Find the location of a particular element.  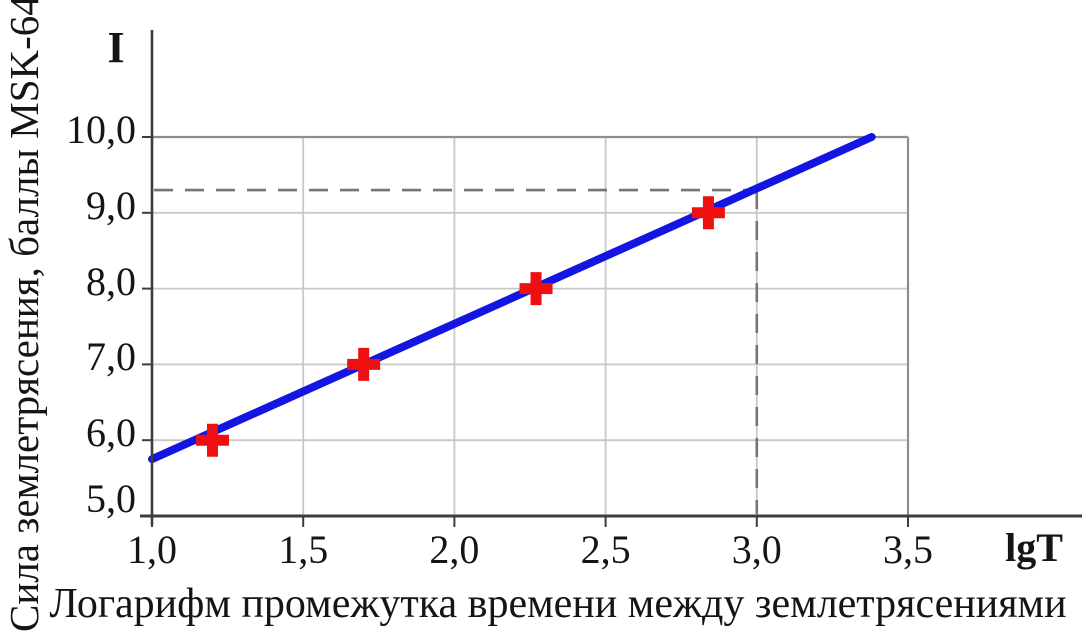

x-tick-label: 1,0 is located at coordinates (152, 549).